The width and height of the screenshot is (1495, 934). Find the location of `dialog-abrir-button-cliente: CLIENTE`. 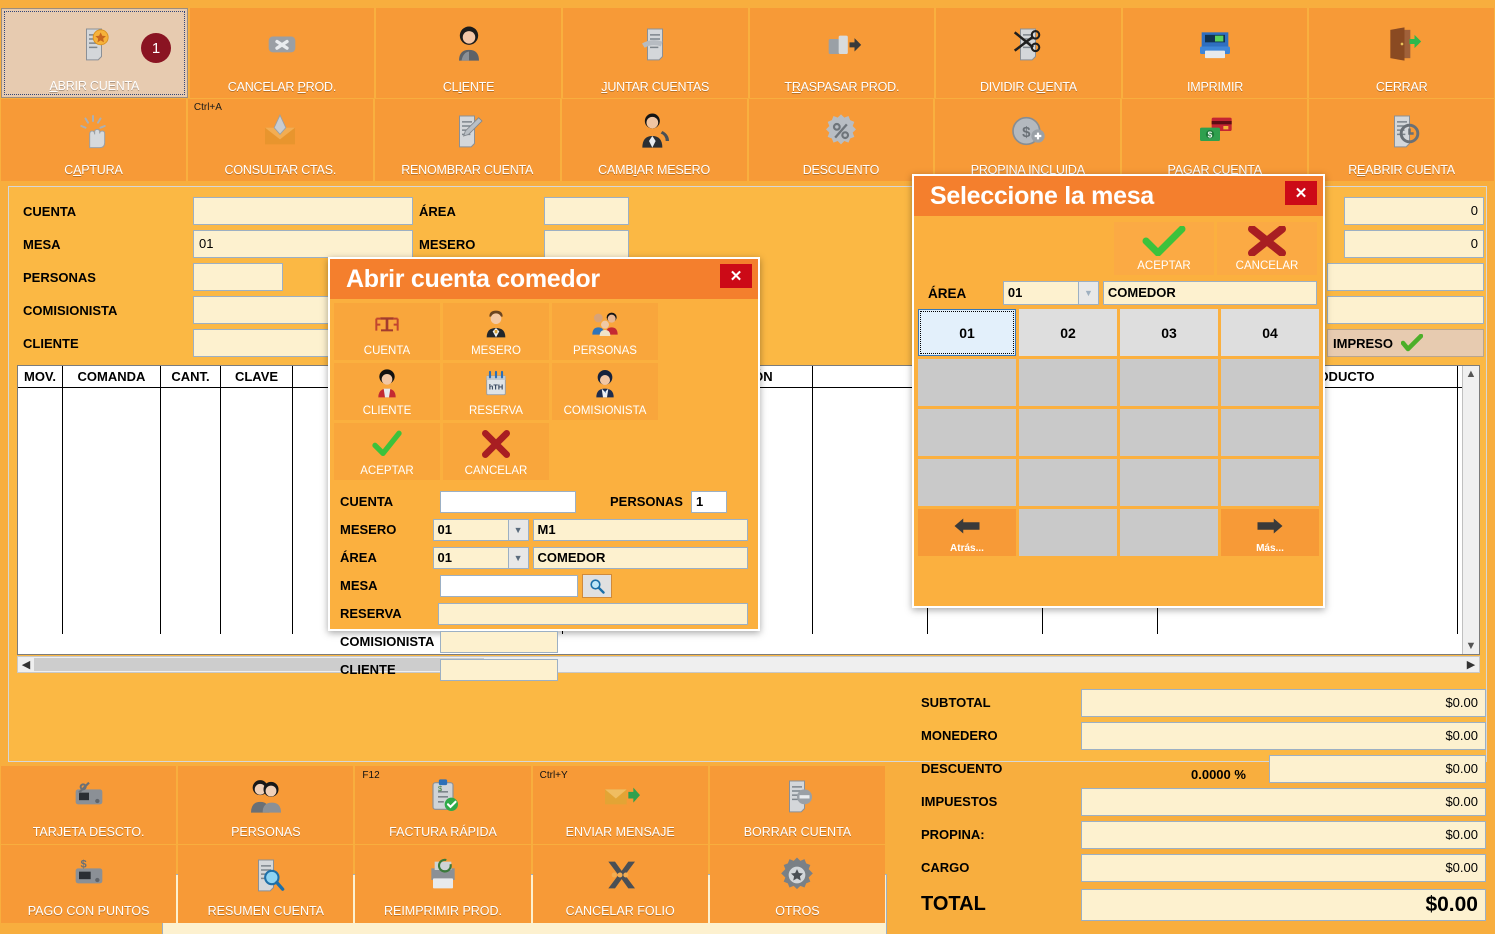

dialog-abrir-button-cliente: CLIENTE is located at coordinates (387, 391).